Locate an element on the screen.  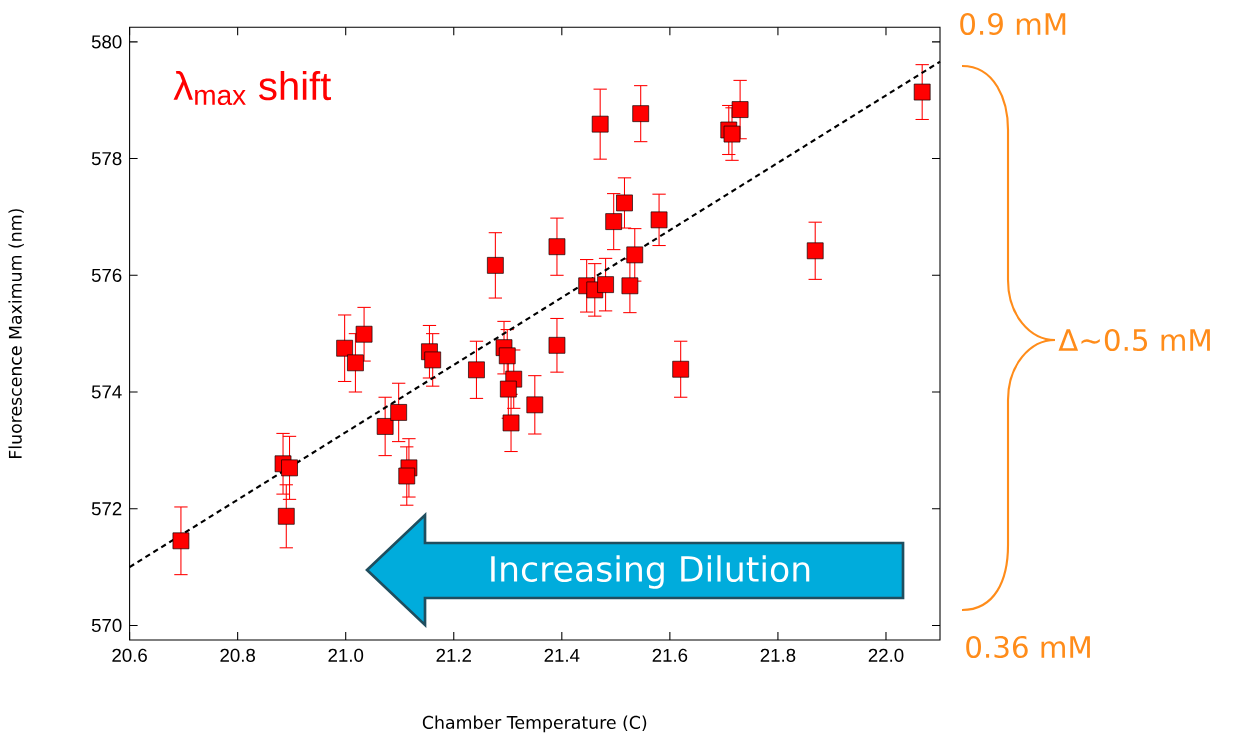
y-tick-label: 574 is located at coordinates (106, 392).